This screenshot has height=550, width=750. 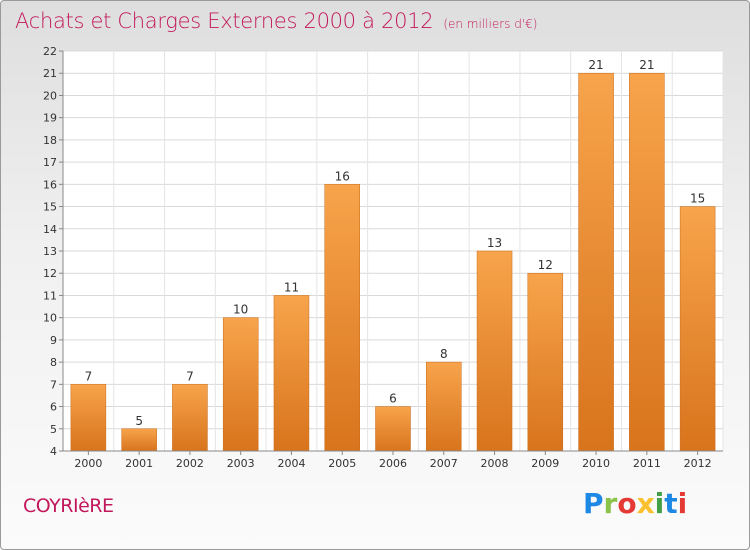 What do you see at coordinates (139, 440) in the screenshot?
I see `bar-2001` at bounding box center [139, 440].